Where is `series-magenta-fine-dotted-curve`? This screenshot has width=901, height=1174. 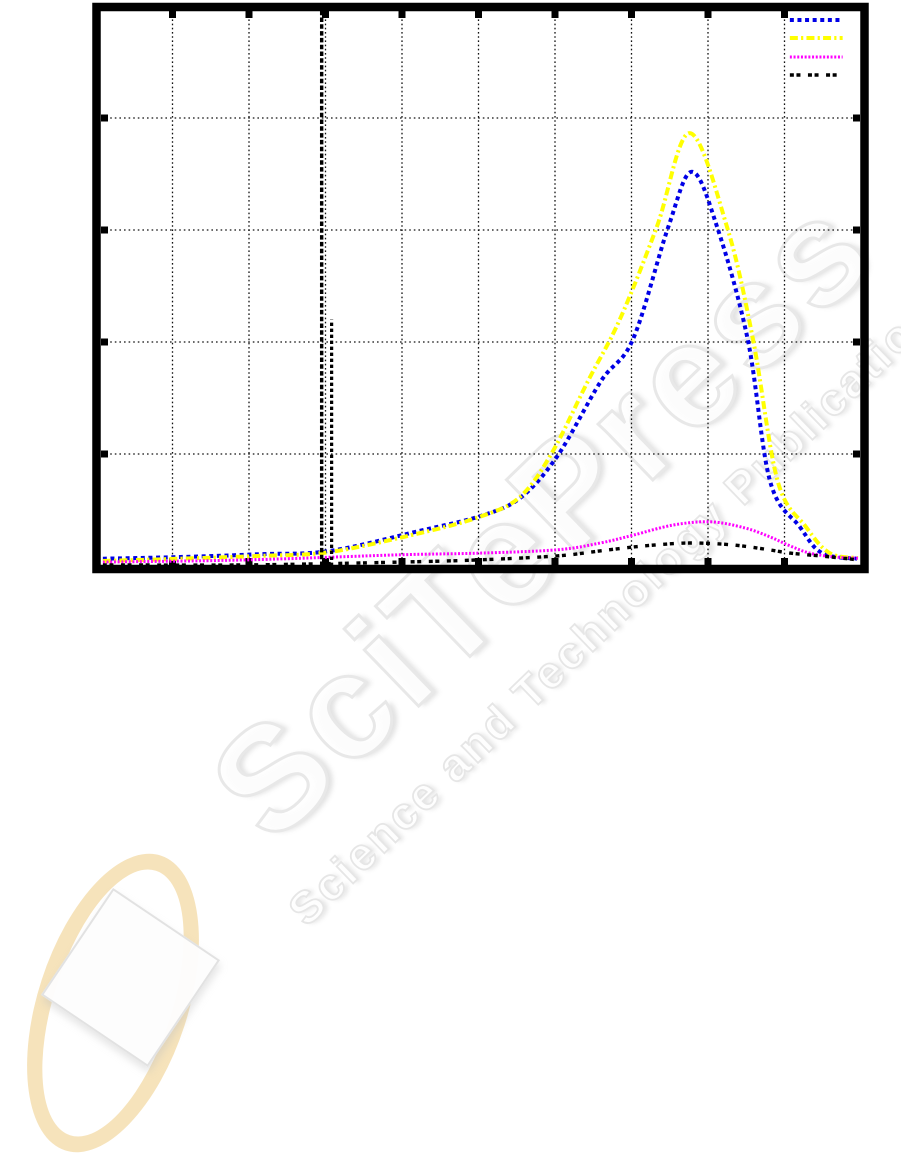
series-magenta-fine-dotted-curve is located at coordinates (480, 542).